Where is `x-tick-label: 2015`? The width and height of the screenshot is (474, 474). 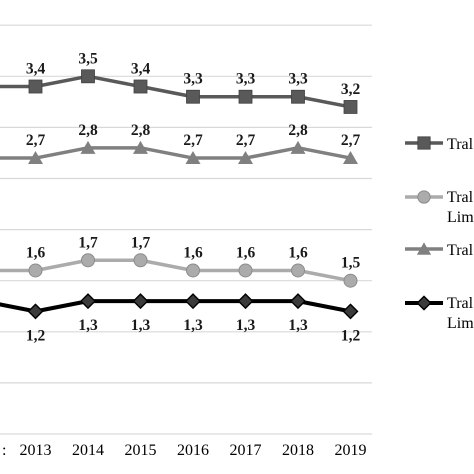 x-tick-label: 2015 is located at coordinates (141, 450).